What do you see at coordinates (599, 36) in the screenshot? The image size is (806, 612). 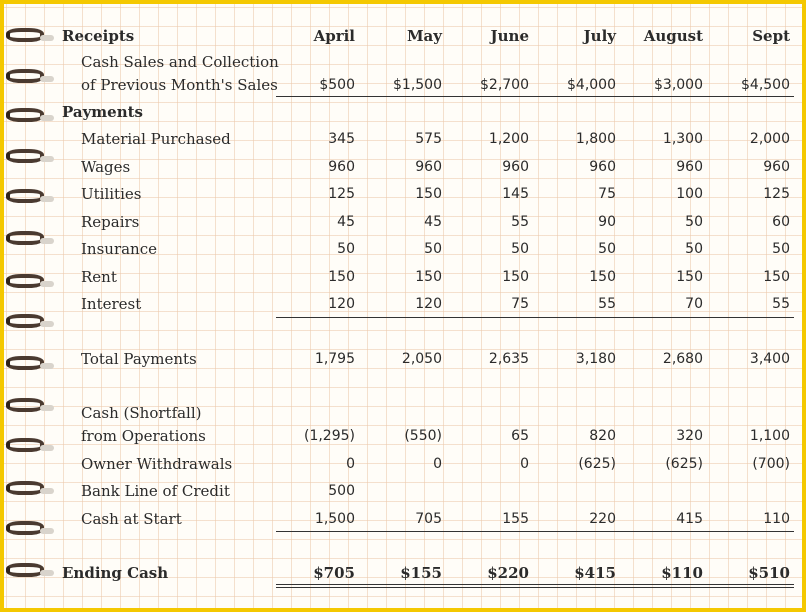 I see `column-header-july: July` at bounding box center [599, 36].